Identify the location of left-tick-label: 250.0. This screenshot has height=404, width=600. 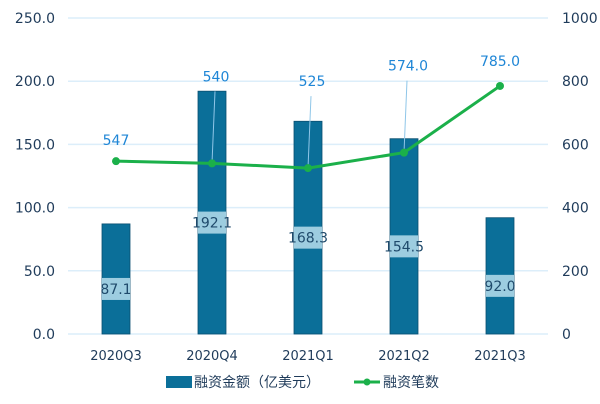
(35, 19).